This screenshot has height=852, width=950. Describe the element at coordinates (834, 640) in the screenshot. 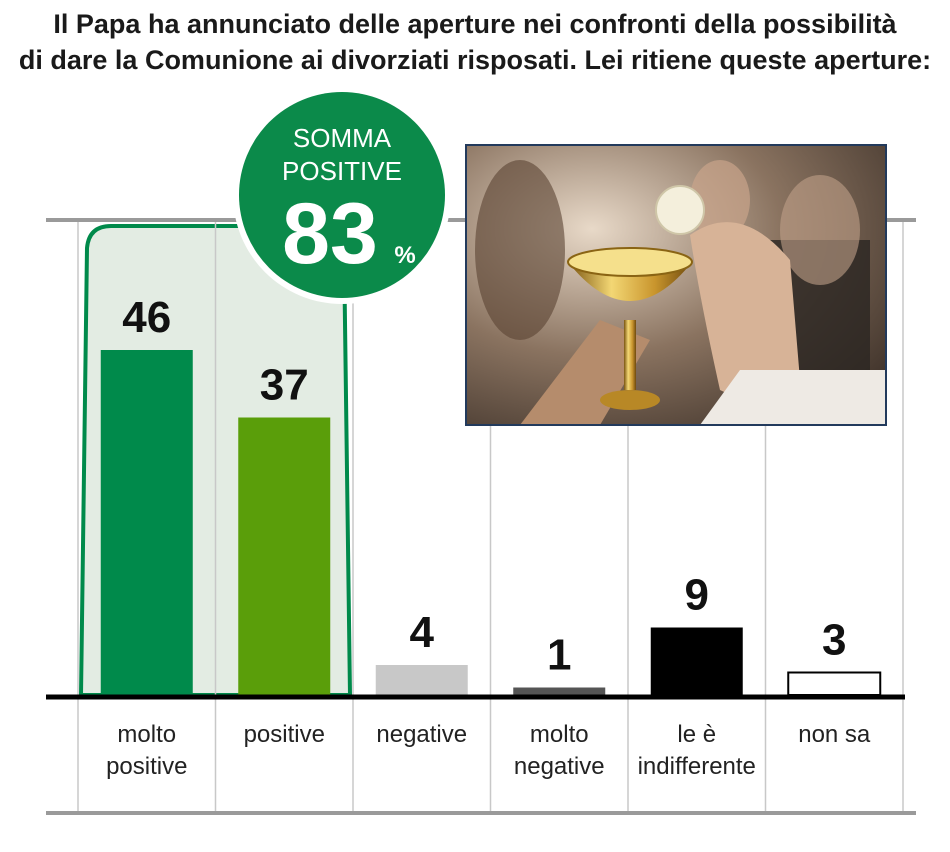

I see `value-label: 3` at that location.